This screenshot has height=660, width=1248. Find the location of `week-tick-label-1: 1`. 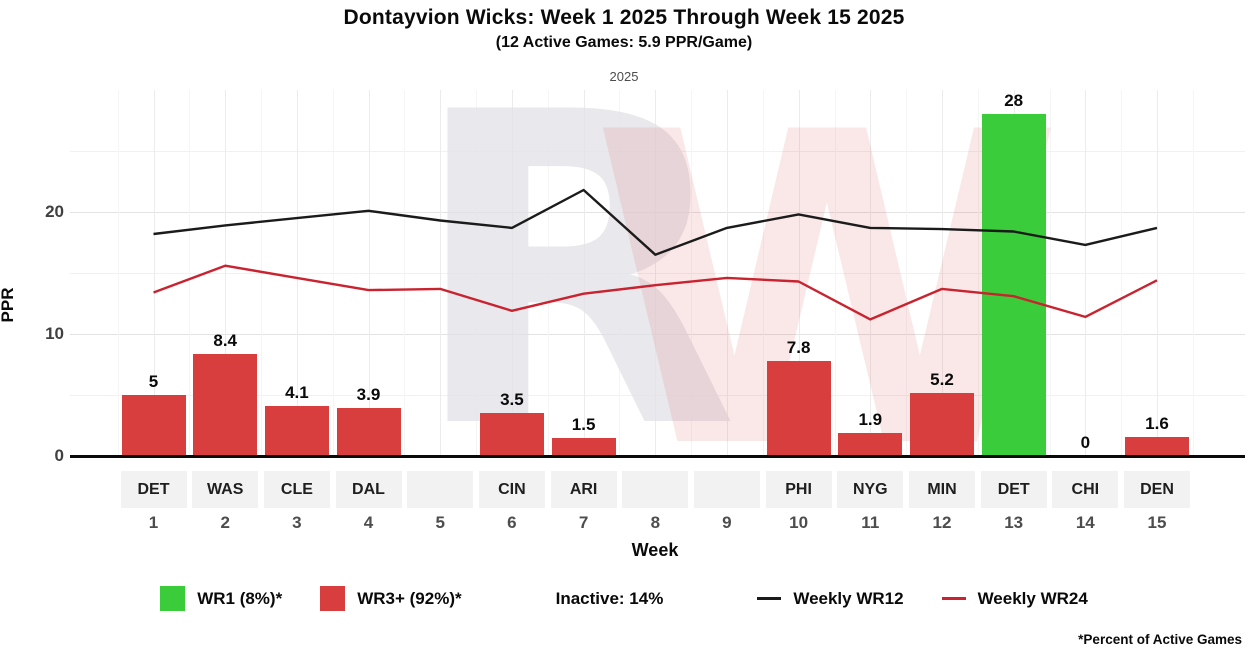

week-tick-label-1: 1 is located at coordinates (153, 522).